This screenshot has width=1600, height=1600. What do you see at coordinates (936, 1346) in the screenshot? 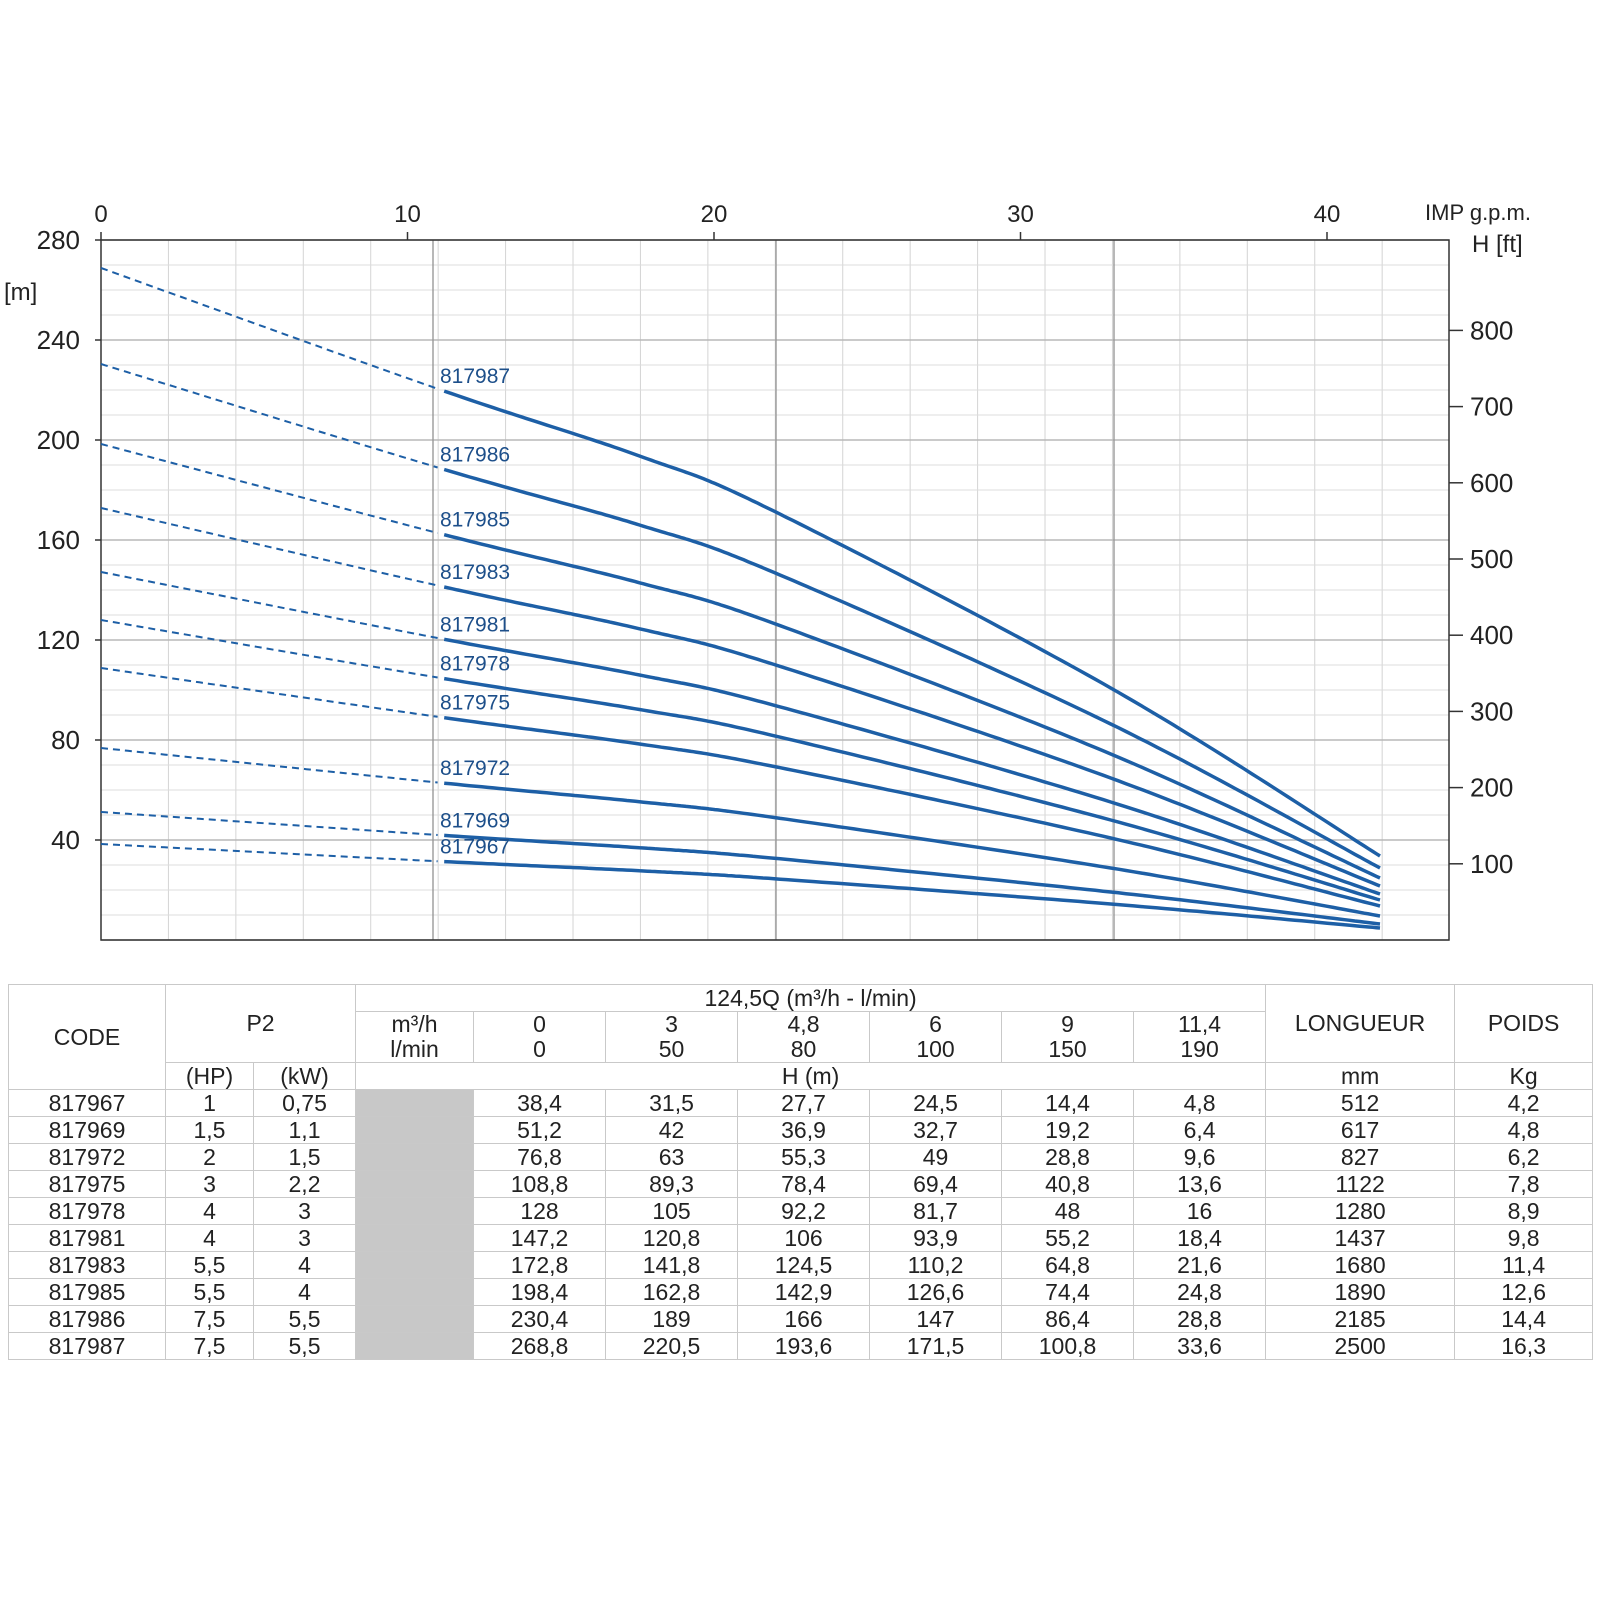
I see `cell-head: 171,5` at bounding box center [936, 1346].